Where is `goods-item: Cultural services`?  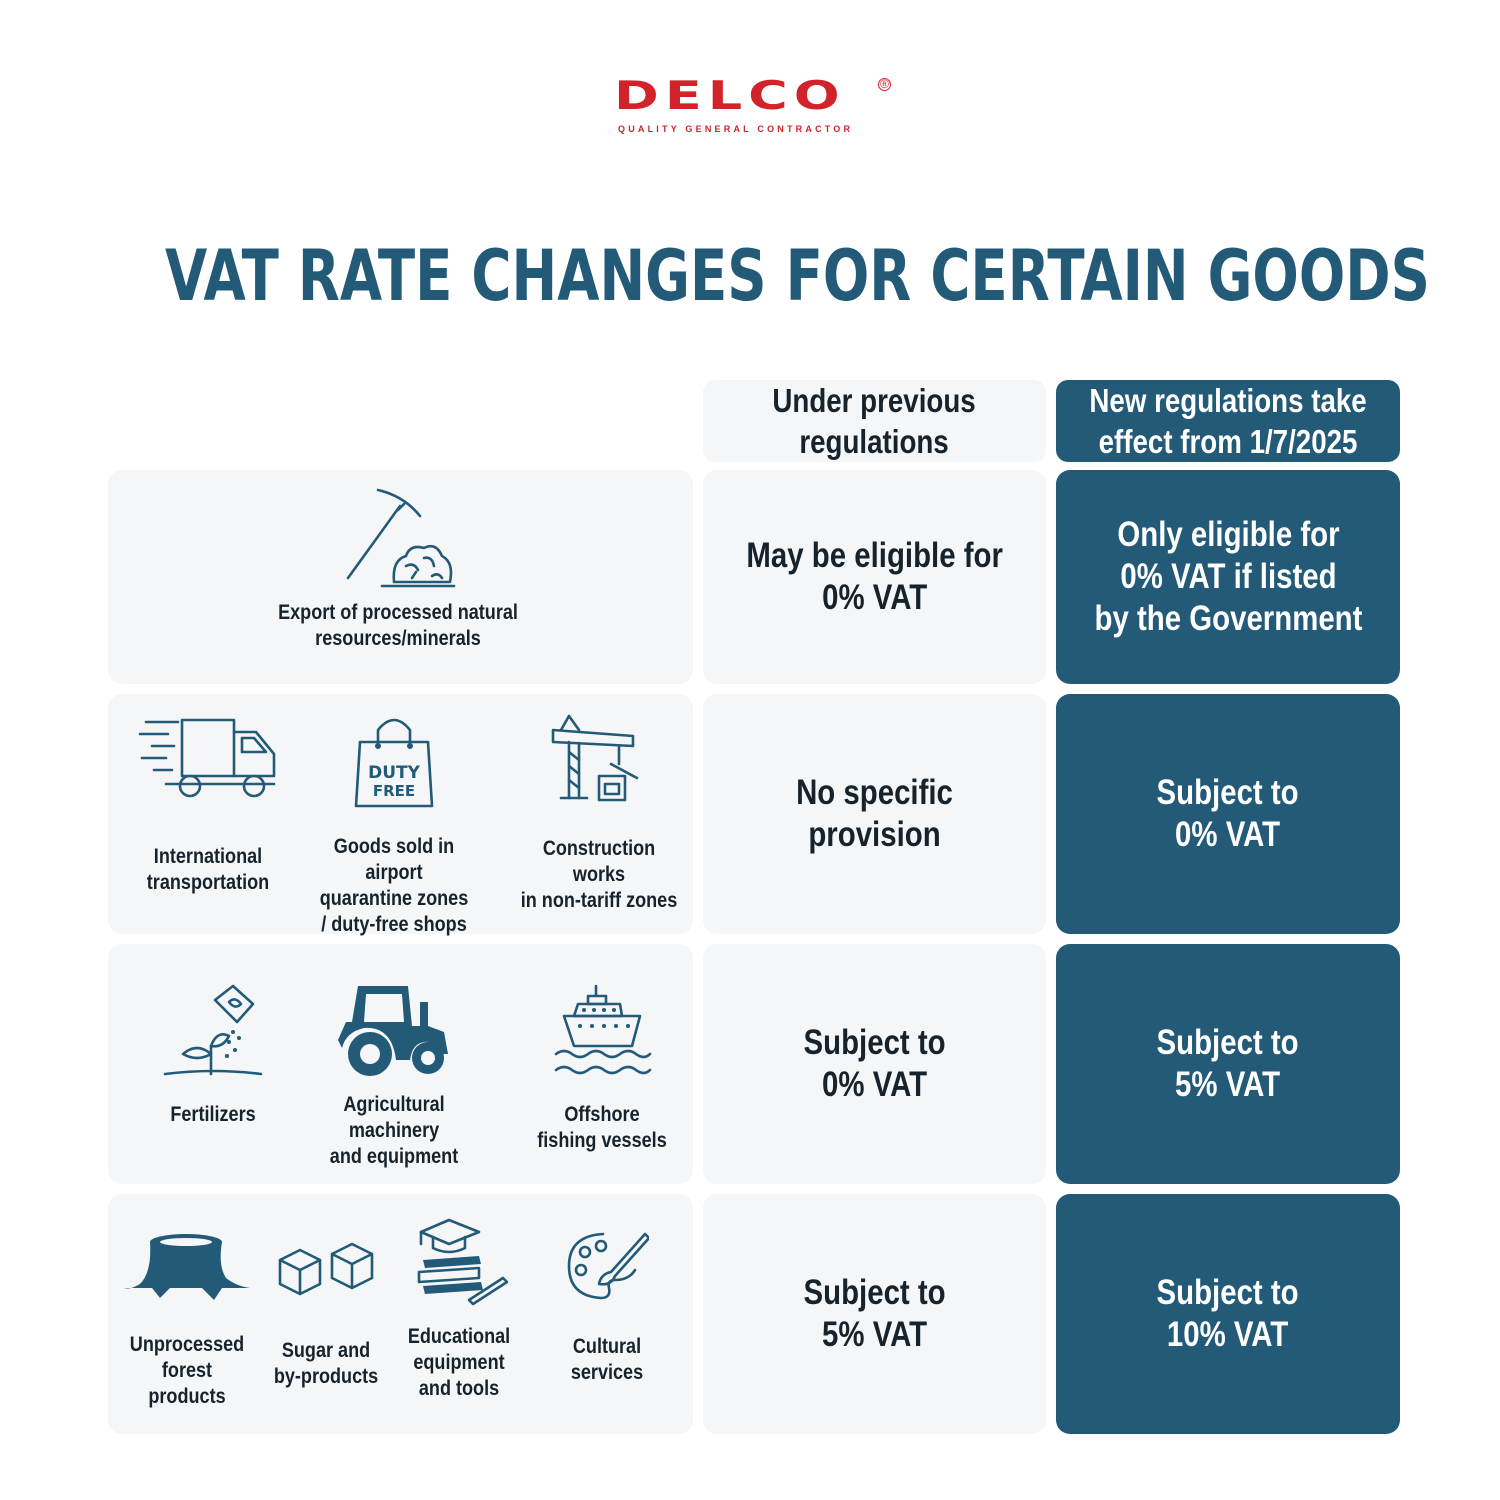
goods-item: Cultural services is located at coordinates (607, 1308).